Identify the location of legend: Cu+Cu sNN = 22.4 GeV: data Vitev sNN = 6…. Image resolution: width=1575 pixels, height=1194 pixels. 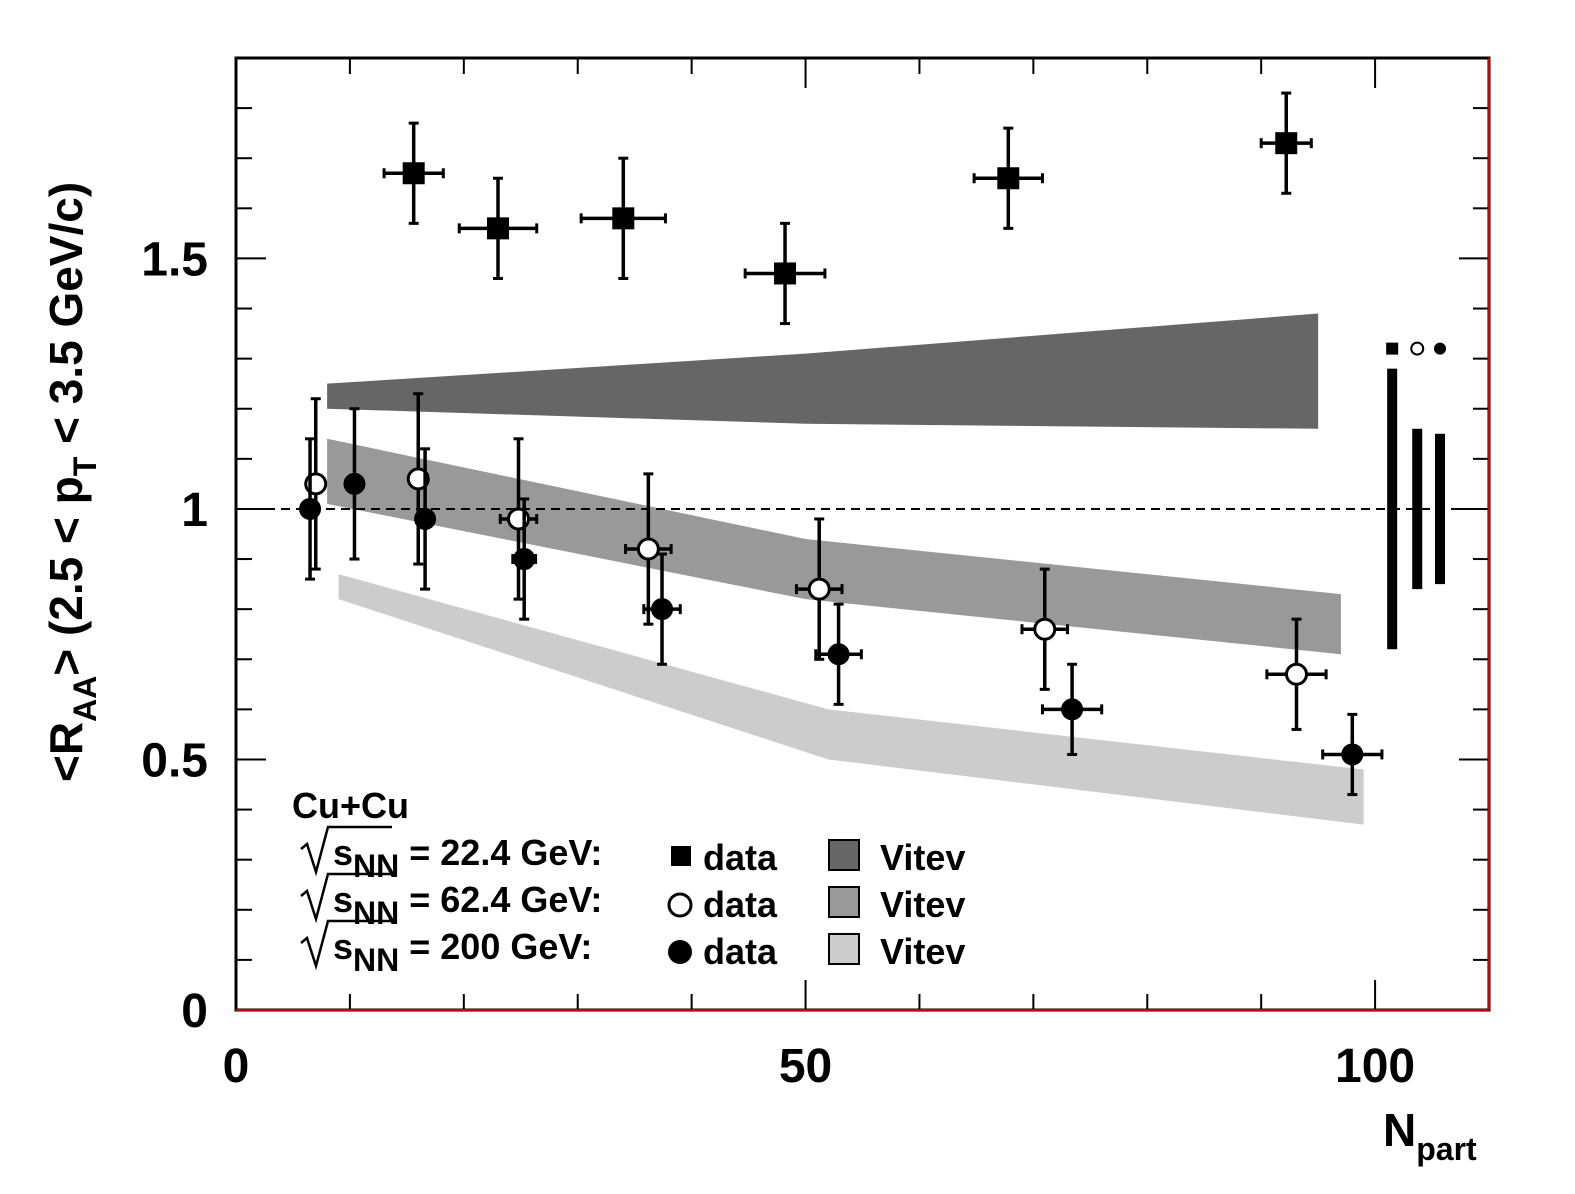
(628, 881).